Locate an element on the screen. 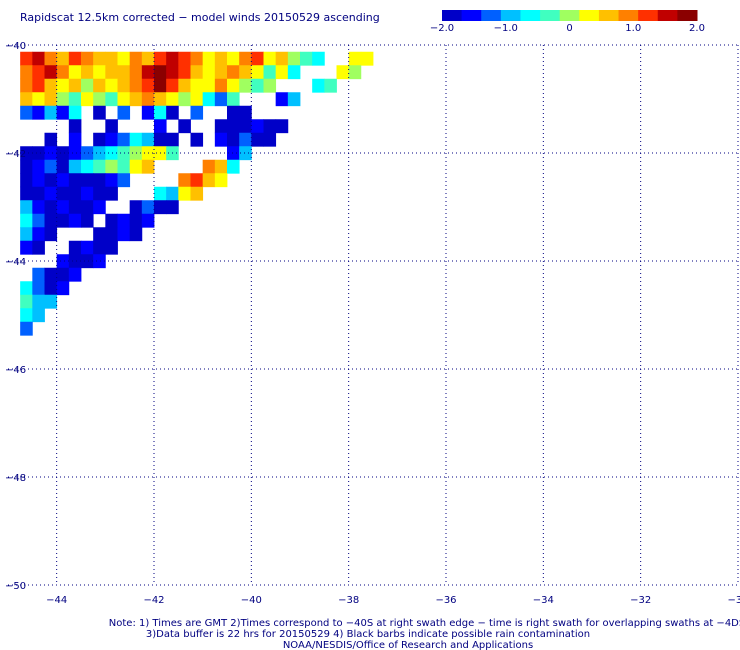  x-tick-label: −42 is located at coordinates (153, 600).